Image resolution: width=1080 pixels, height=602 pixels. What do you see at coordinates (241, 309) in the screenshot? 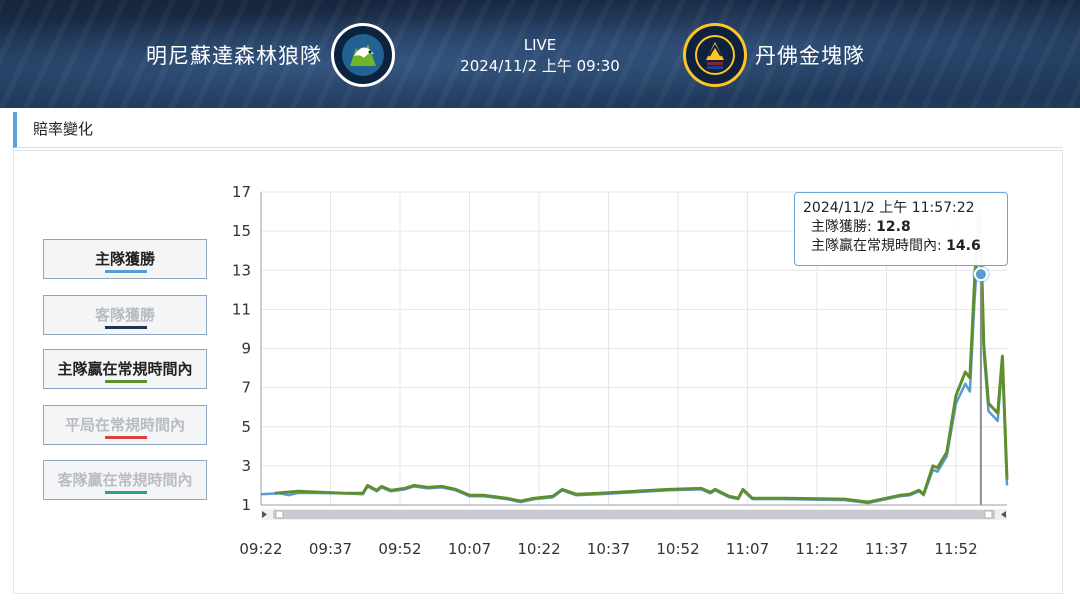
I see `y-tick-label: 11` at bounding box center [241, 309].